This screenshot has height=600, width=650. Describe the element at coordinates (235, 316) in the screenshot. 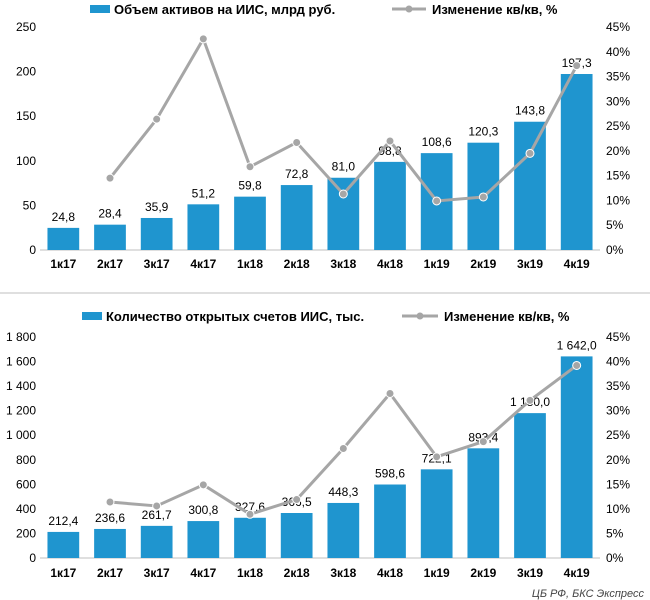

I see `legend-bar-label: Количество открытых счетов ИИС, тыс.` at that location.